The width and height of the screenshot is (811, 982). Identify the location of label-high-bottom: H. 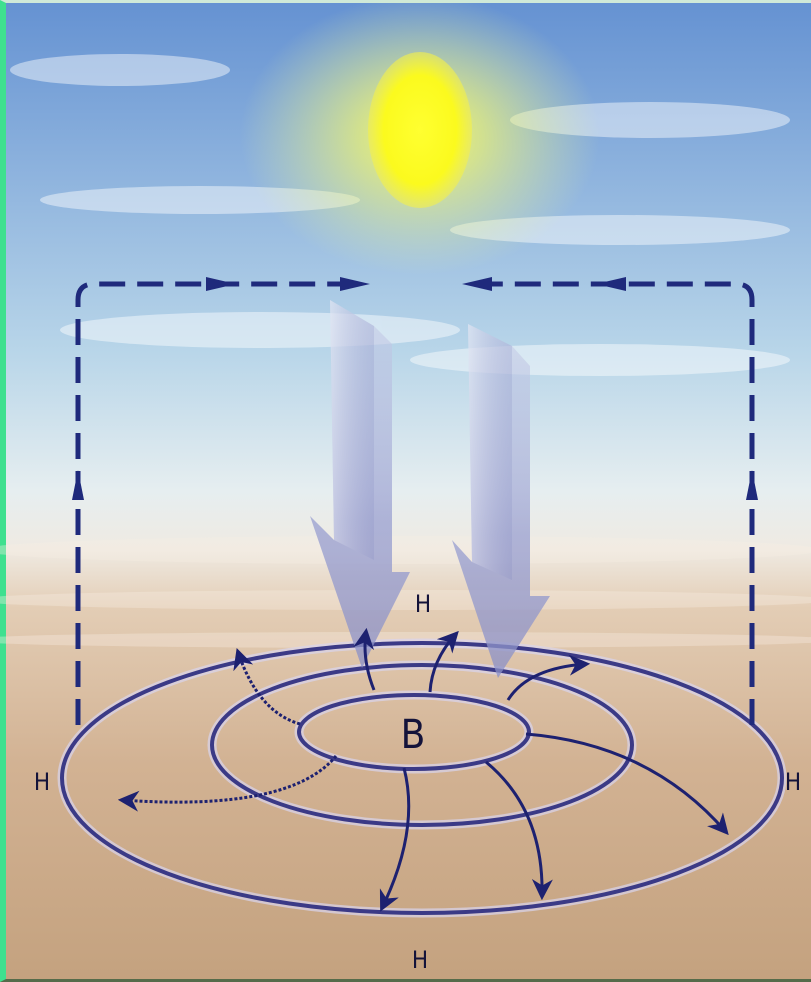
(420, 960).